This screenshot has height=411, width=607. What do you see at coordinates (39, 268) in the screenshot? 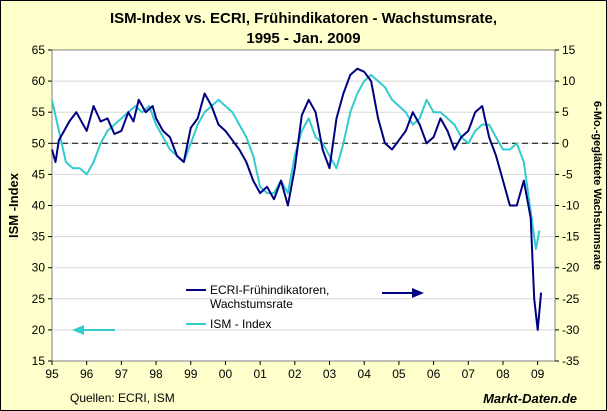
I see `y-tick-label-left: 30` at bounding box center [39, 268].